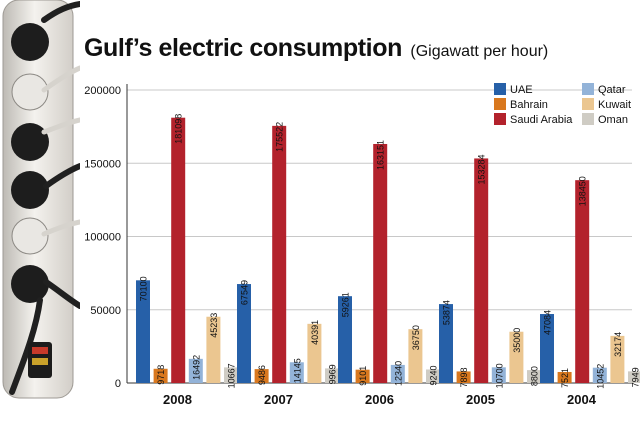 This screenshot has height=422, width=640. I want to click on data-label: 153284, so click(482, 169).